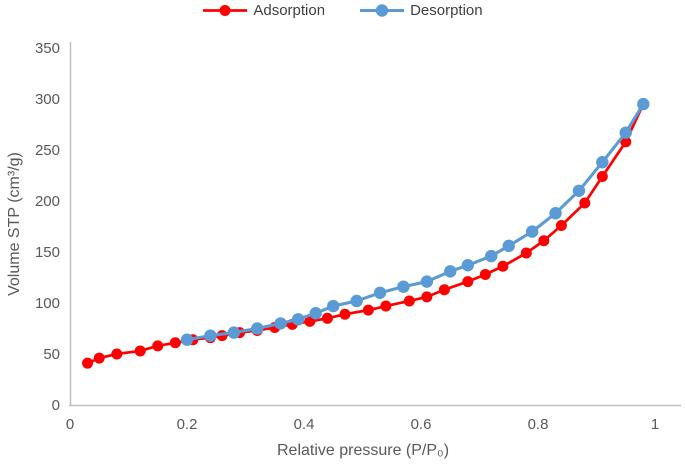 This screenshot has height=472, width=685. I want to click on legend-label: Desorption, so click(446, 10).